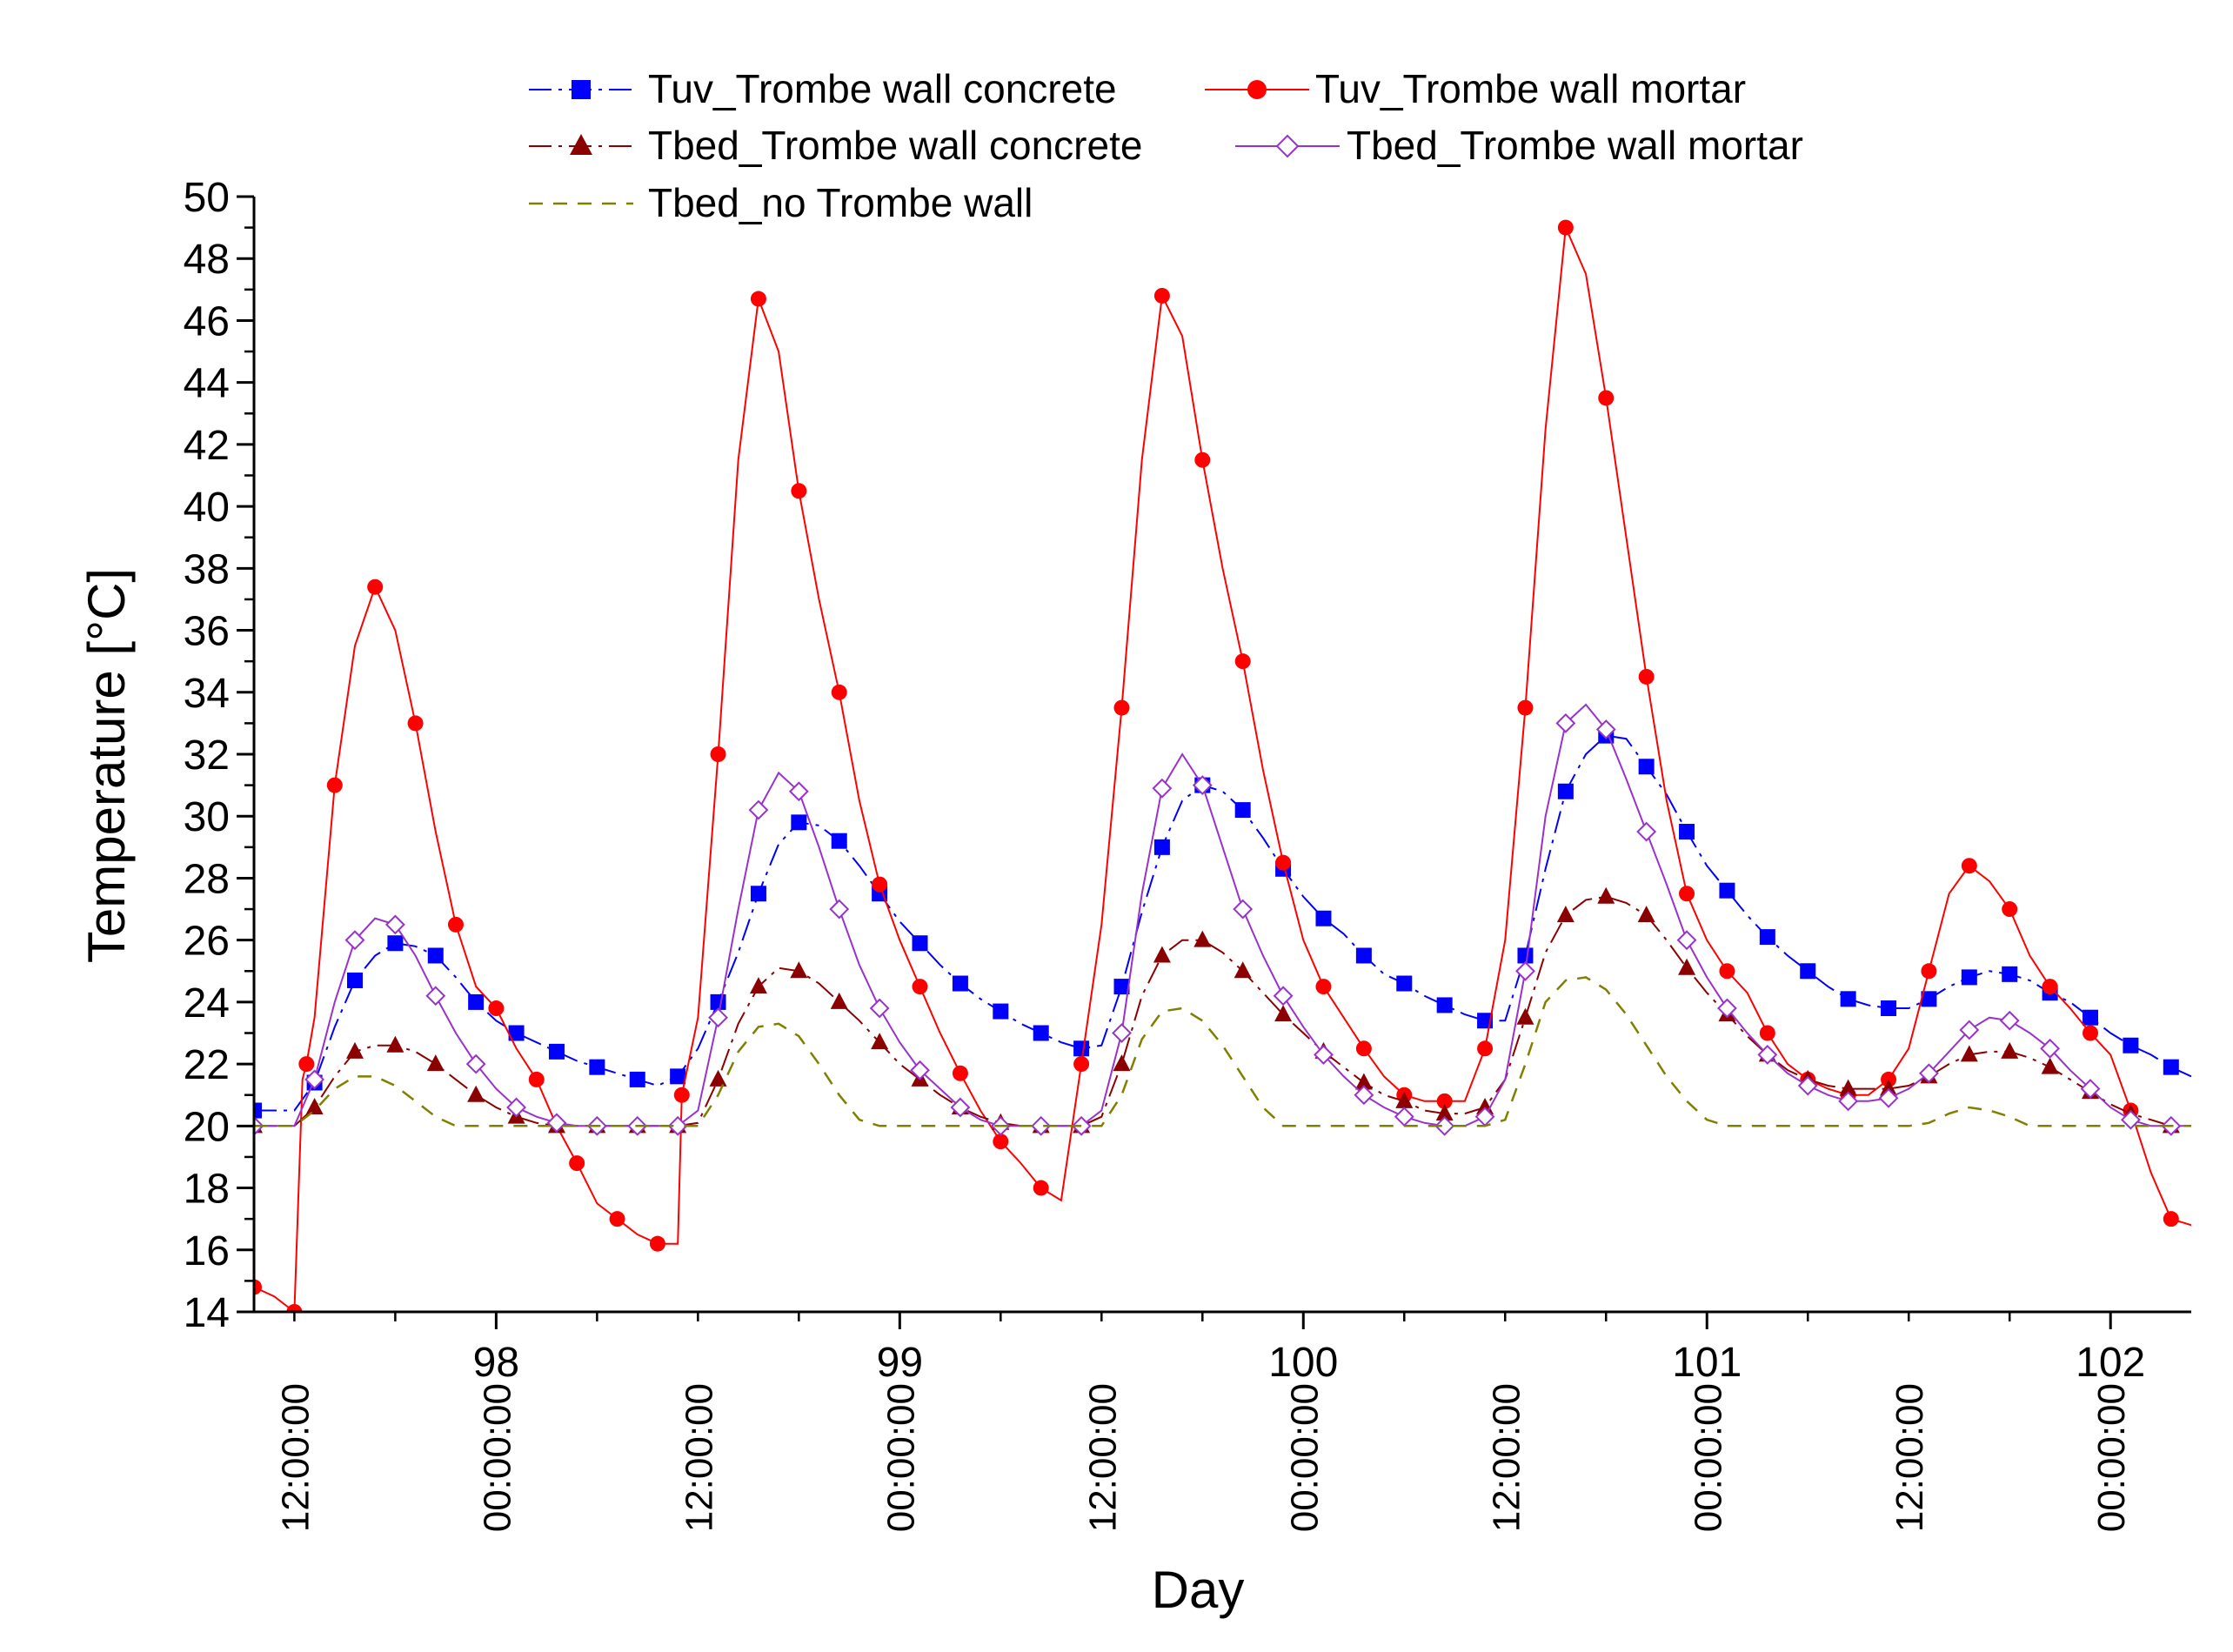  What do you see at coordinates (207, 569) in the screenshot?
I see `y-tick-label: 38` at bounding box center [207, 569].